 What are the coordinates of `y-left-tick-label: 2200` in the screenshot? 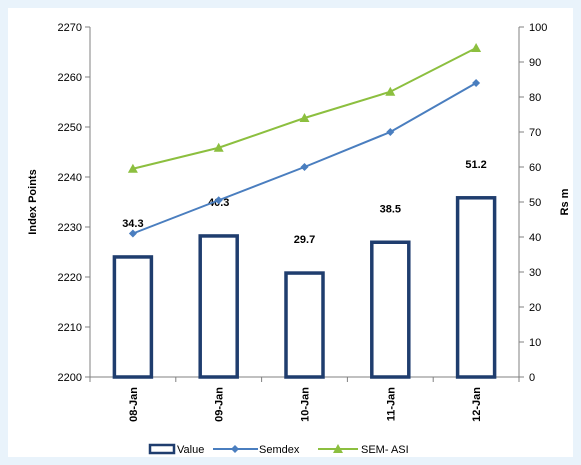 It's located at (70, 378).